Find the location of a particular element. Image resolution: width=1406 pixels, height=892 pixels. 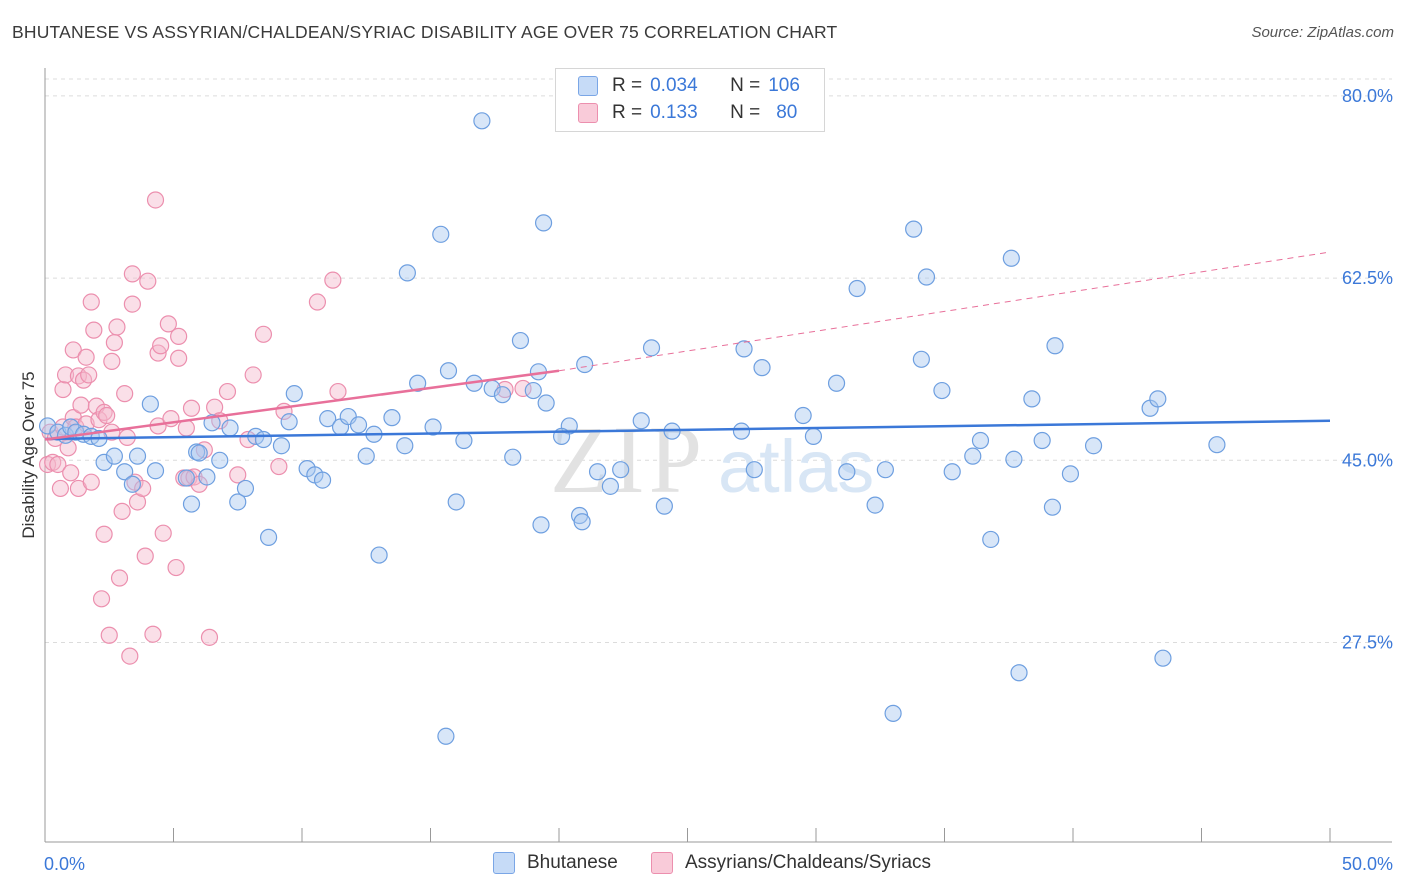

legend-n-value-assyrians: 80 is located at coordinates (787, 112).